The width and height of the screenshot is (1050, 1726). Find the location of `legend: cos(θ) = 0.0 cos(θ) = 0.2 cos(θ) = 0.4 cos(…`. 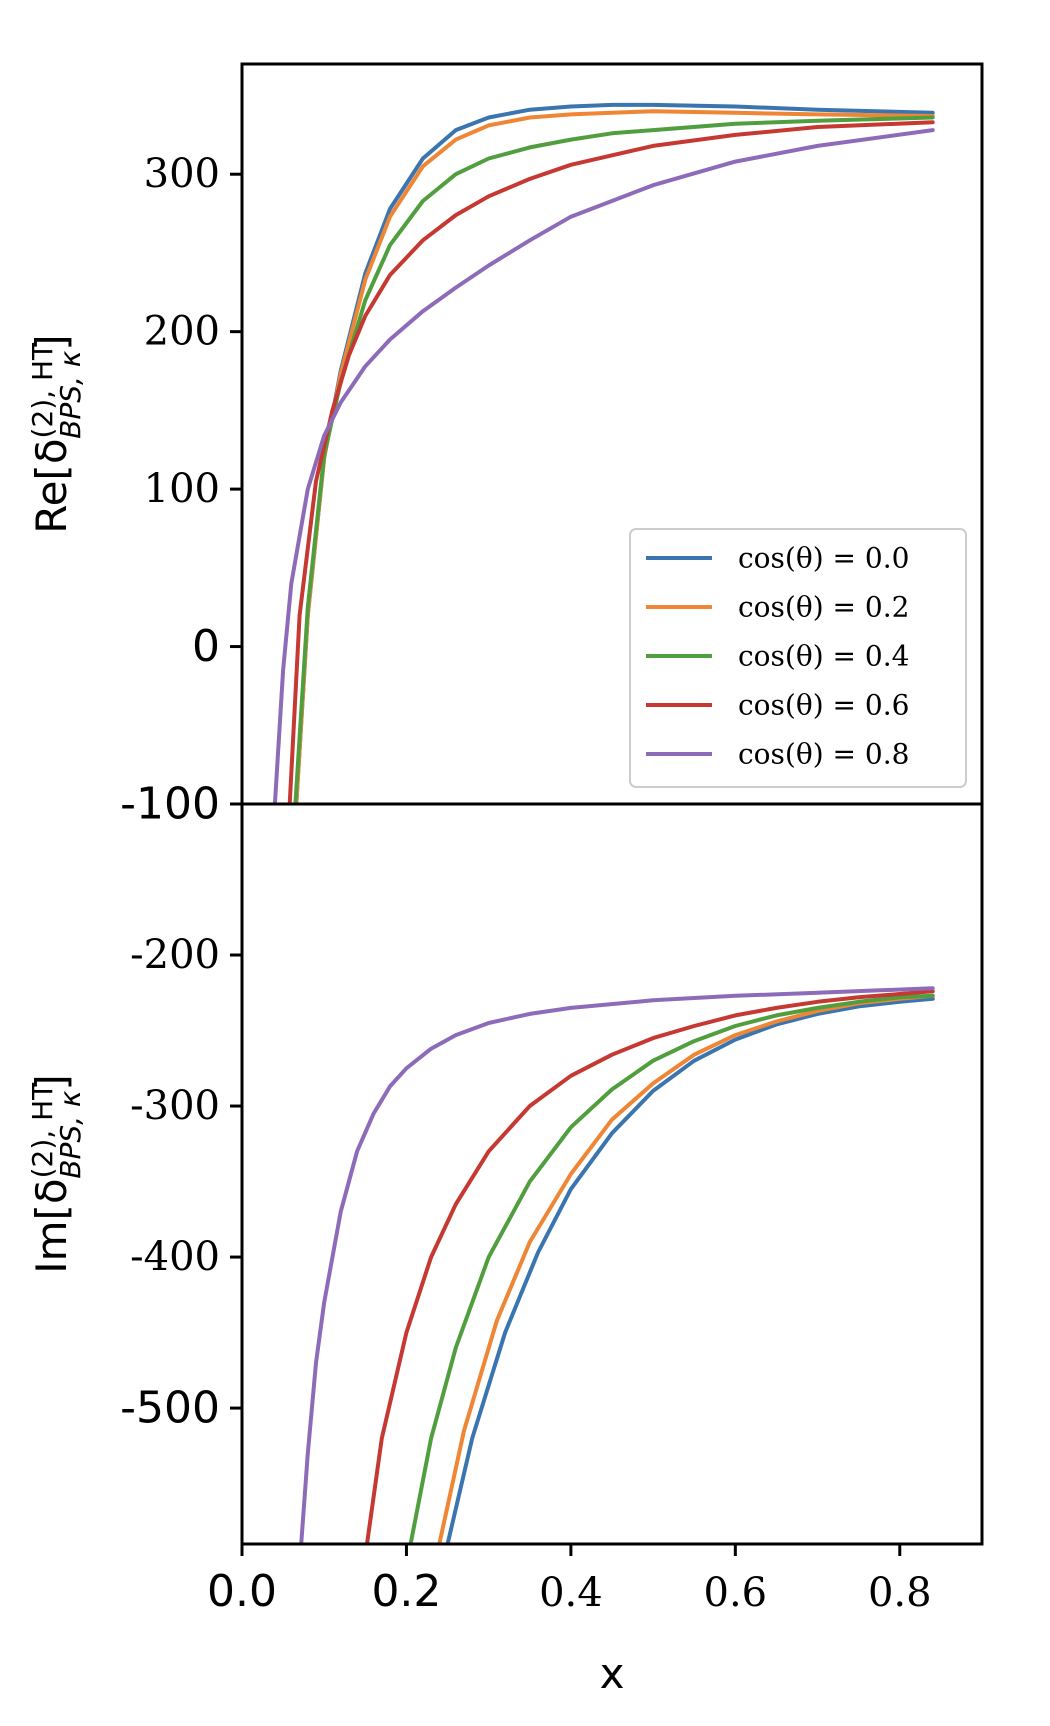

legend: cos(θ) = 0.0 cos(θ) = 0.2 cos(θ) = 0.4 cos(… is located at coordinates (798, 658).